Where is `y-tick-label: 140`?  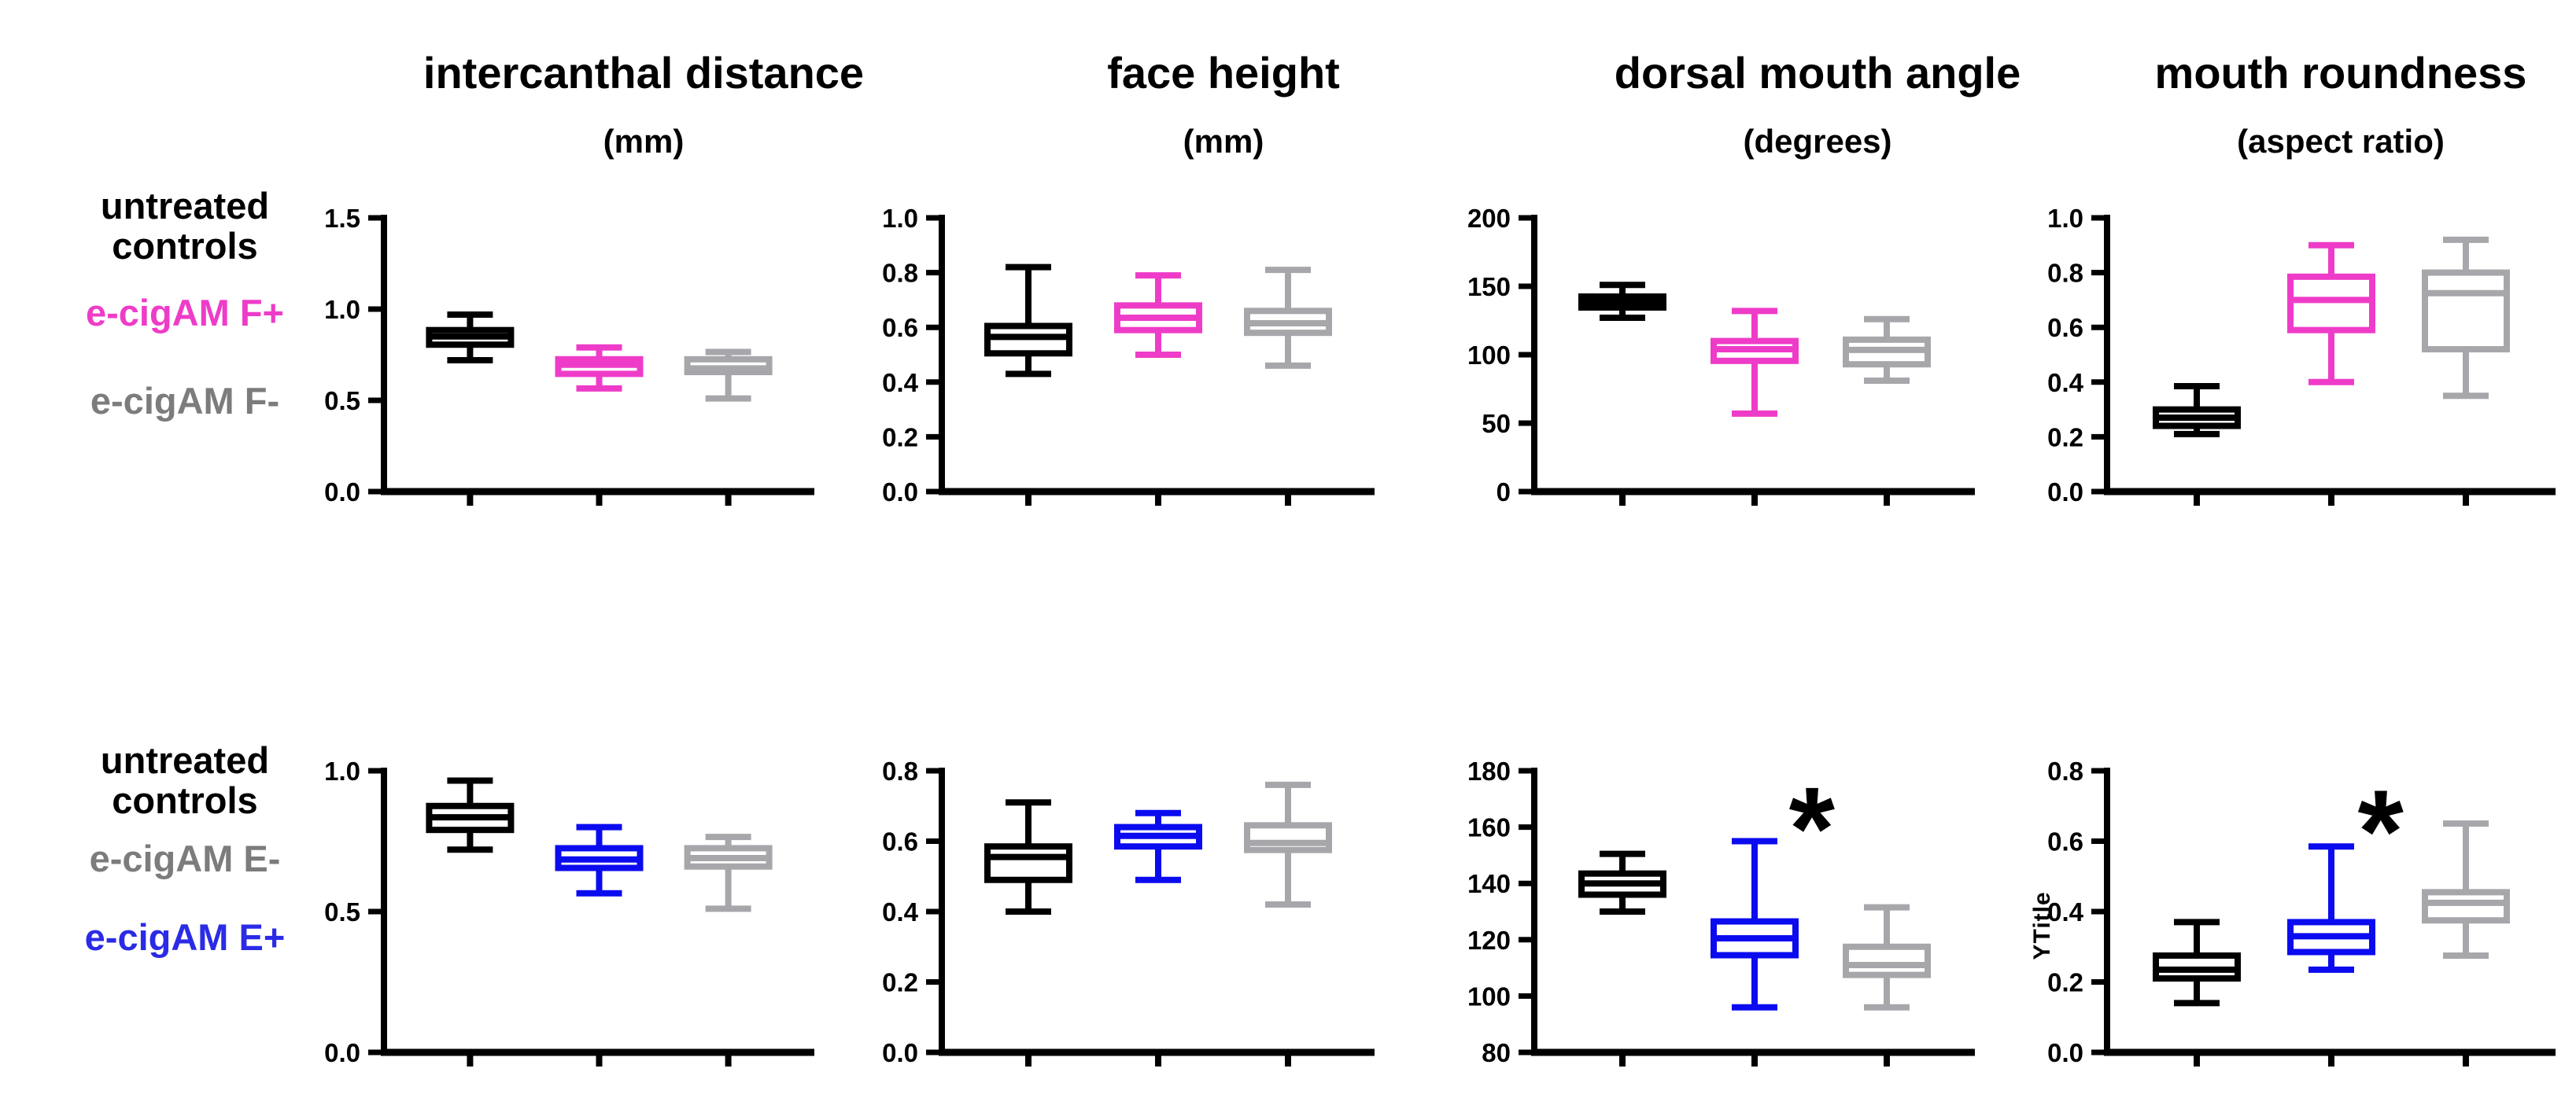
y-tick-label: 140 is located at coordinates (1489, 883).